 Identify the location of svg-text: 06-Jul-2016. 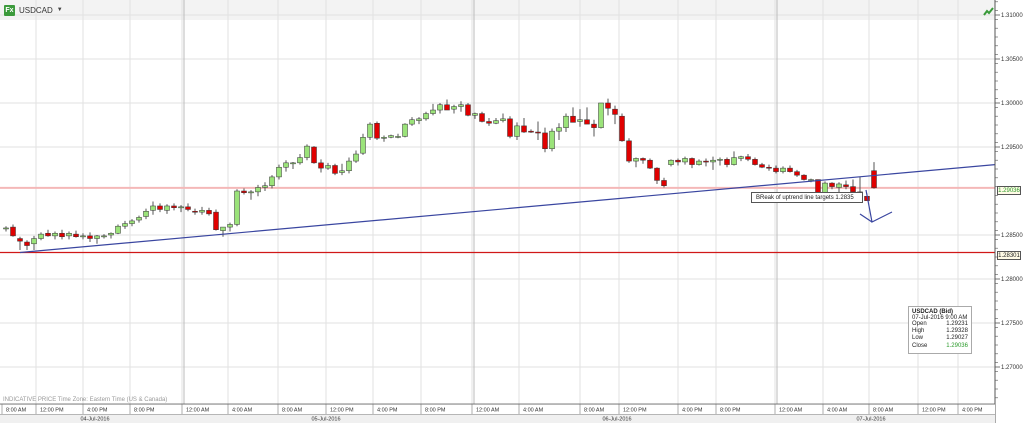
(616, 420).